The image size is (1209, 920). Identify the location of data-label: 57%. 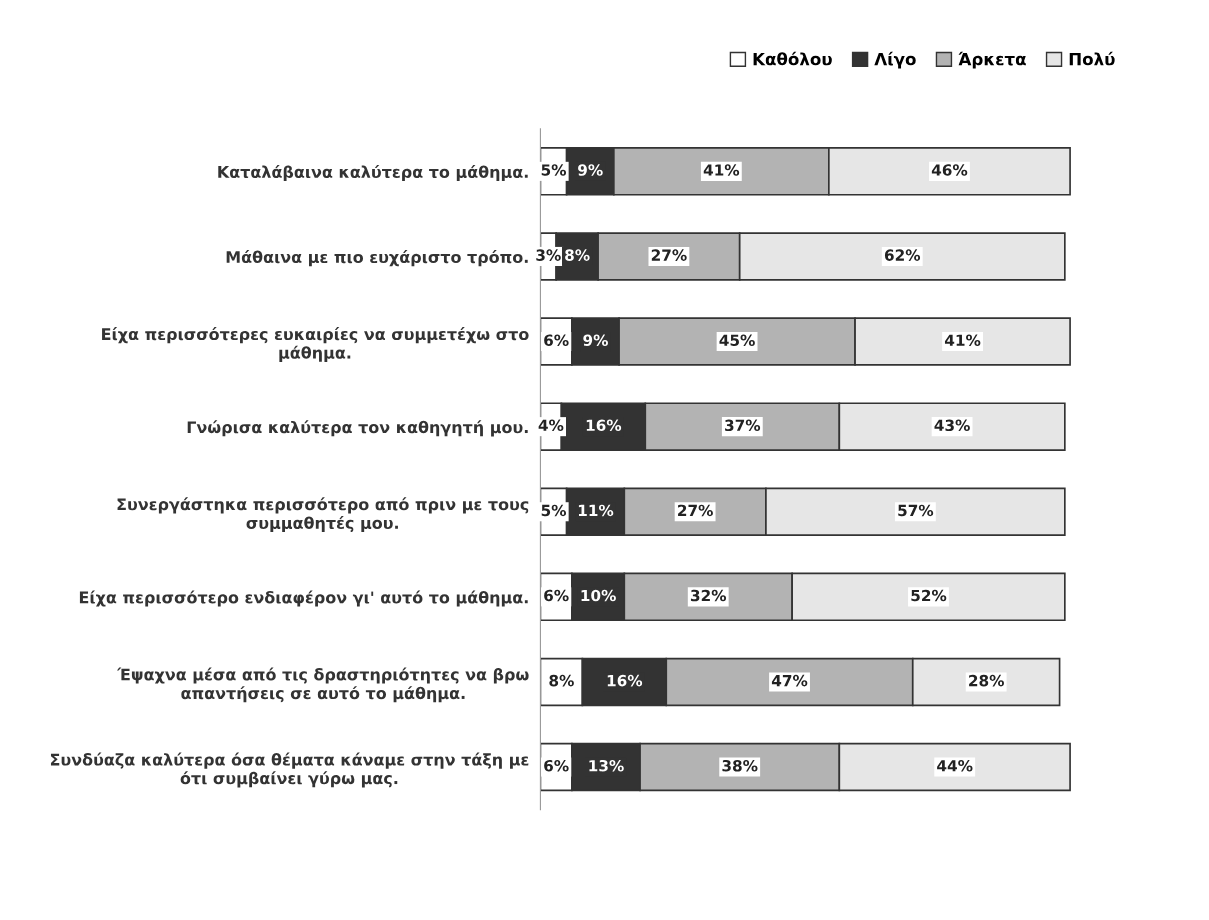
(916, 510).